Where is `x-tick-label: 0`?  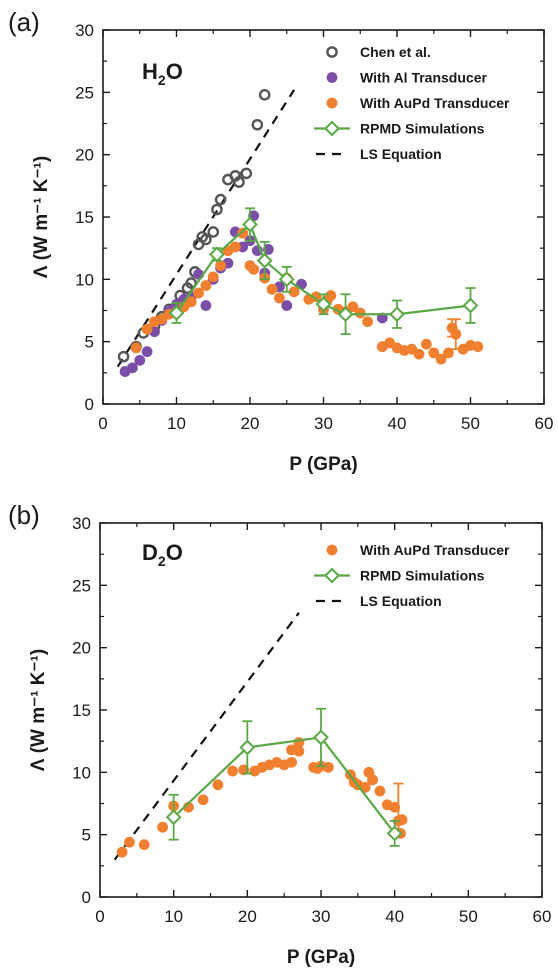
x-tick-label: 0 is located at coordinates (102, 423).